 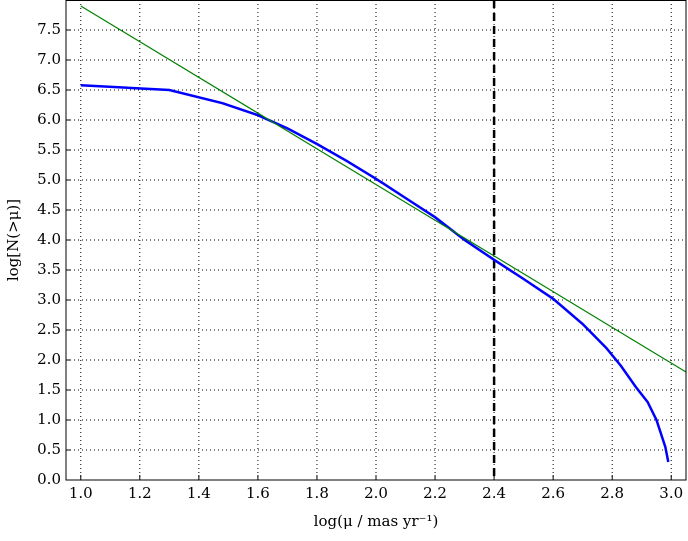 I want to click on x-tick-label: 1.8, so click(x=317, y=493).